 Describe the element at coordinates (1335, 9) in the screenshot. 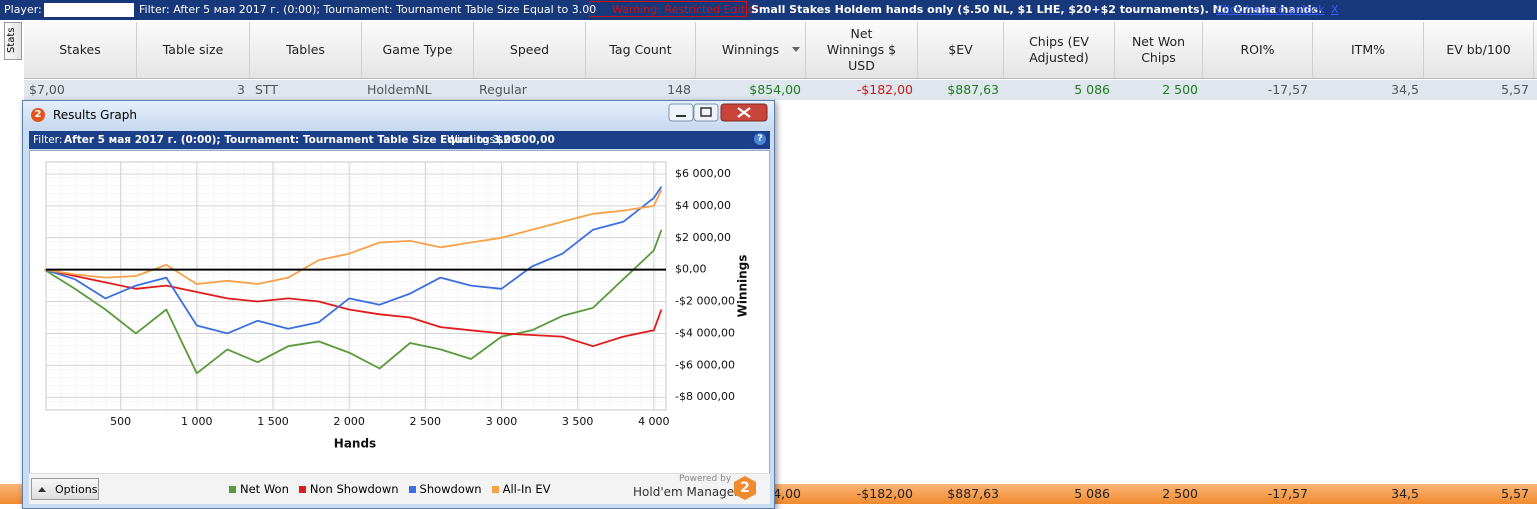

I see `close-notice: X` at that location.